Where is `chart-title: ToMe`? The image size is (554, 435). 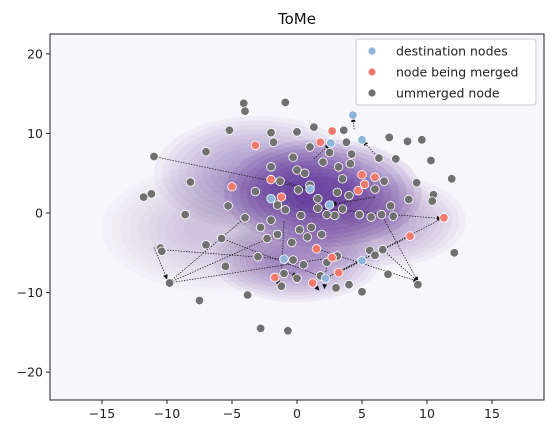
chart-title: ToMe is located at coordinates (296, 19).